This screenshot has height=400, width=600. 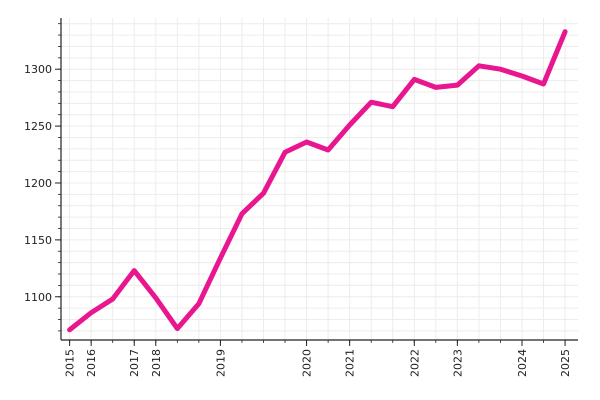 I want to click on x-tick-label: 2022, so click(x=414, y=363).